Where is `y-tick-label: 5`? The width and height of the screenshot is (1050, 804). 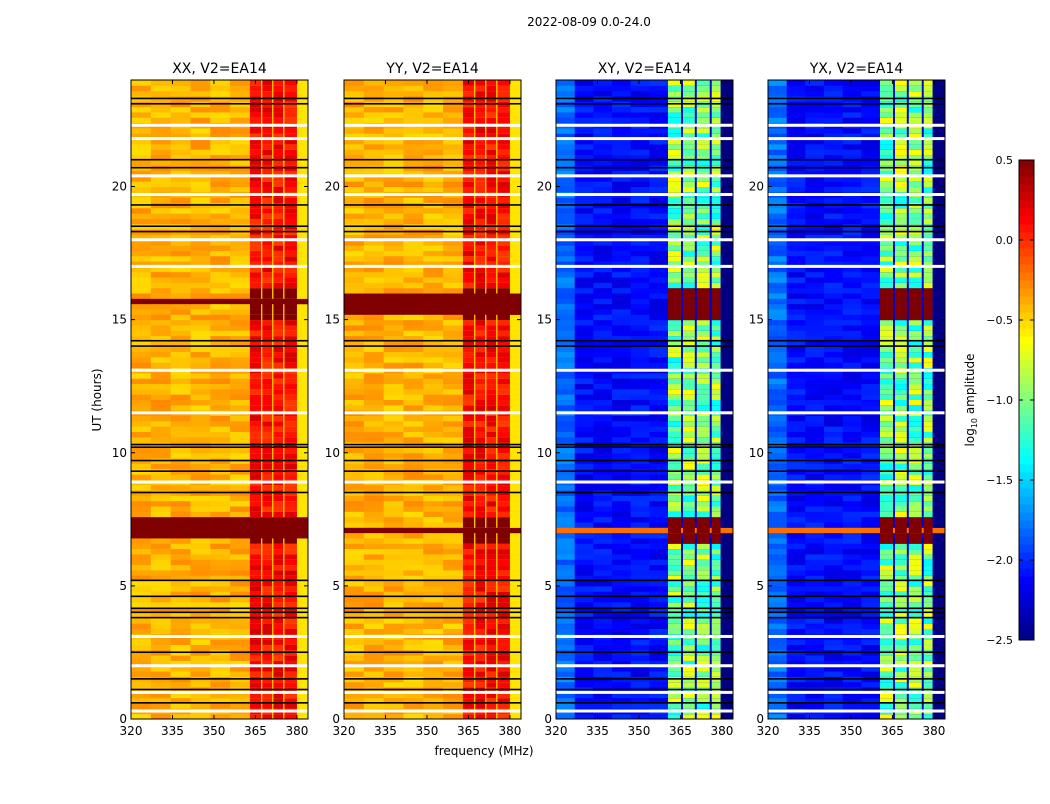 y-tick-label: 5 is located at coordinates (123, 586).